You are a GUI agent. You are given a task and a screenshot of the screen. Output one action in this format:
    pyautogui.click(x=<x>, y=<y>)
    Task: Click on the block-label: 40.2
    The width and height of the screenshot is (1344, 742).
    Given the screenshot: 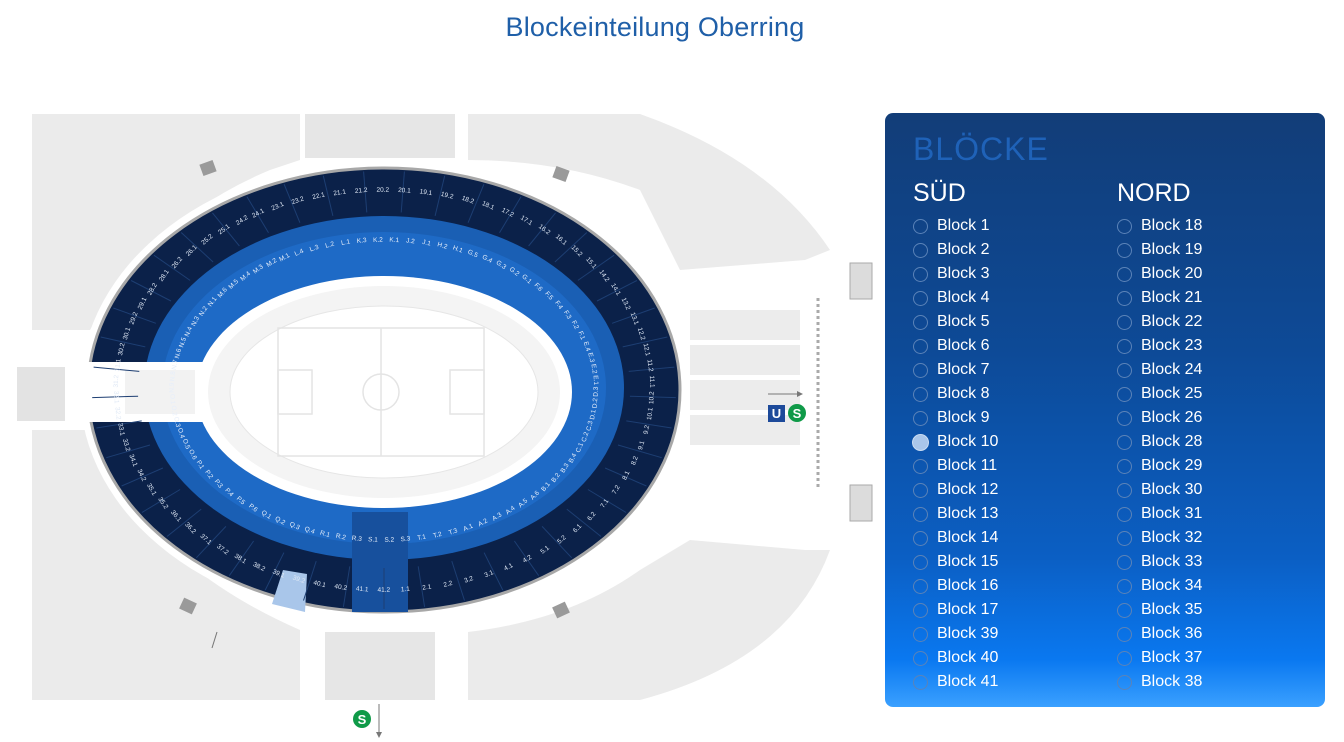 What is the action you would take?
    pyautogui.click(x=341, y=587)
    